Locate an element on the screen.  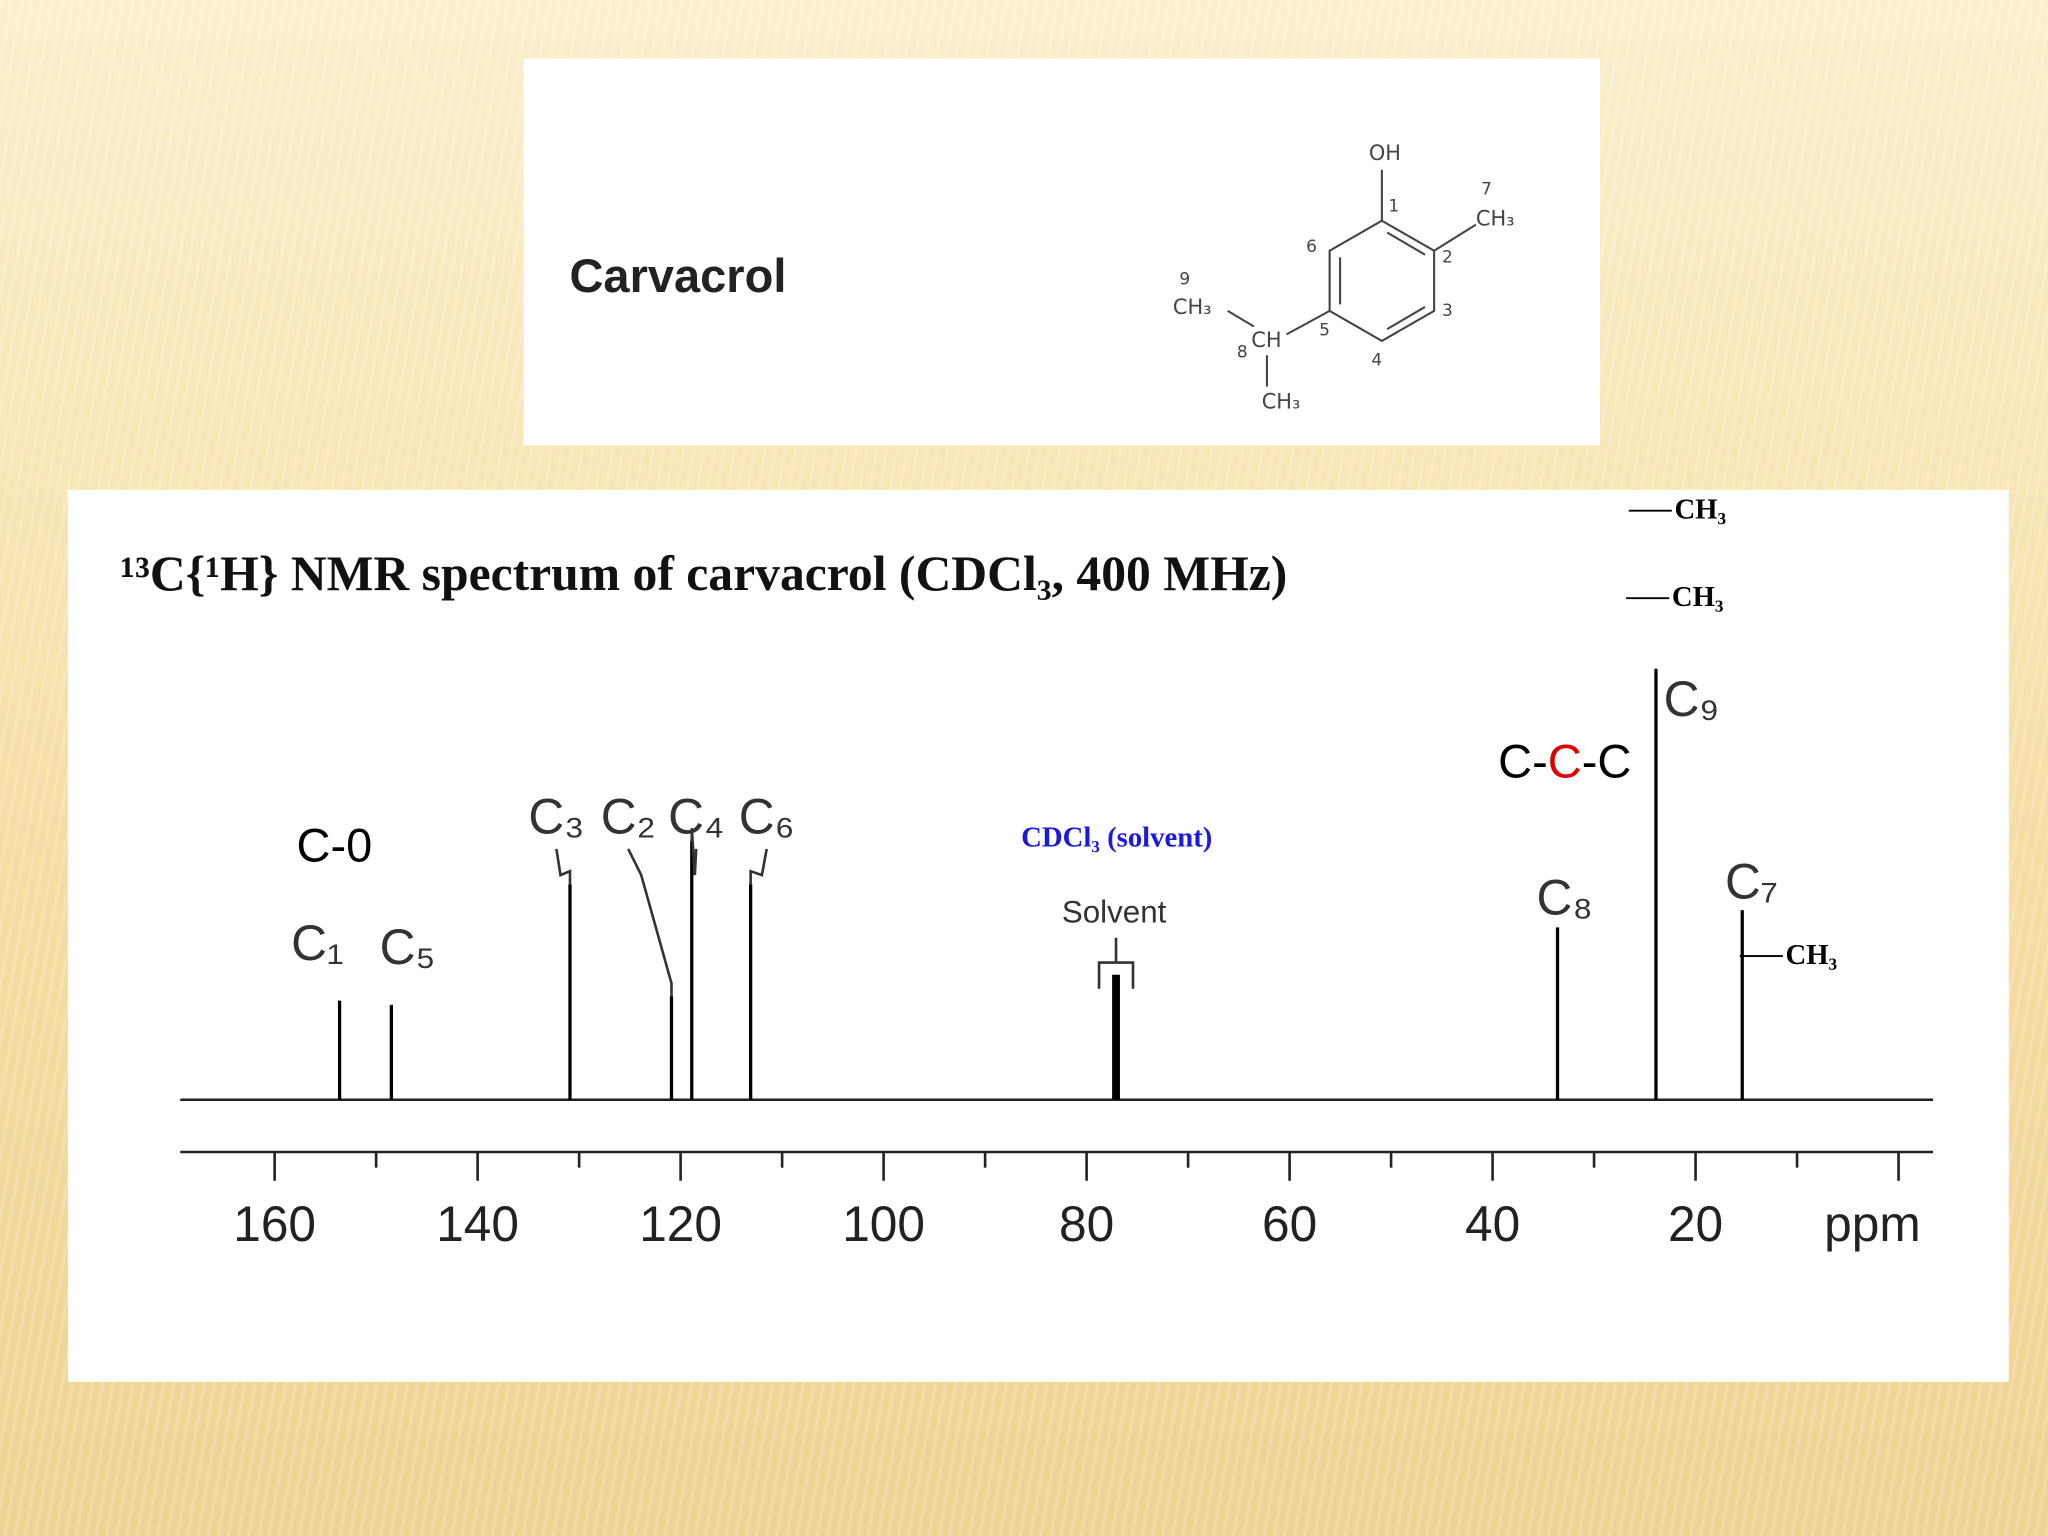
atom-number: 9 is located at coordinates (1184, 280).